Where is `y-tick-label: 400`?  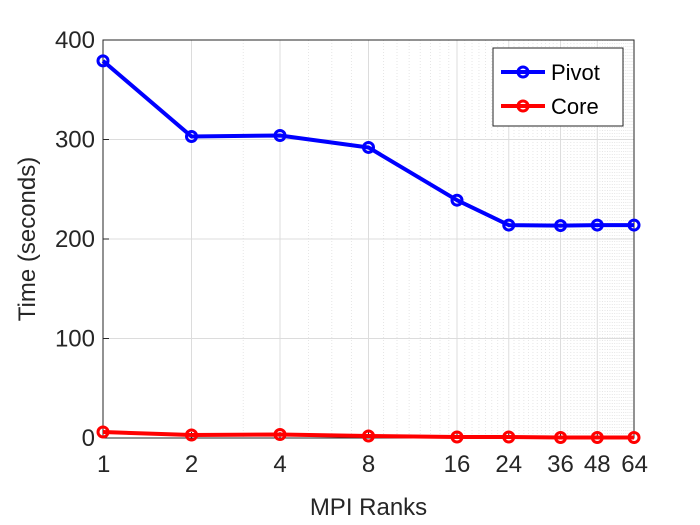
y-tick-label: 400 is located at coordinates (75, 40).